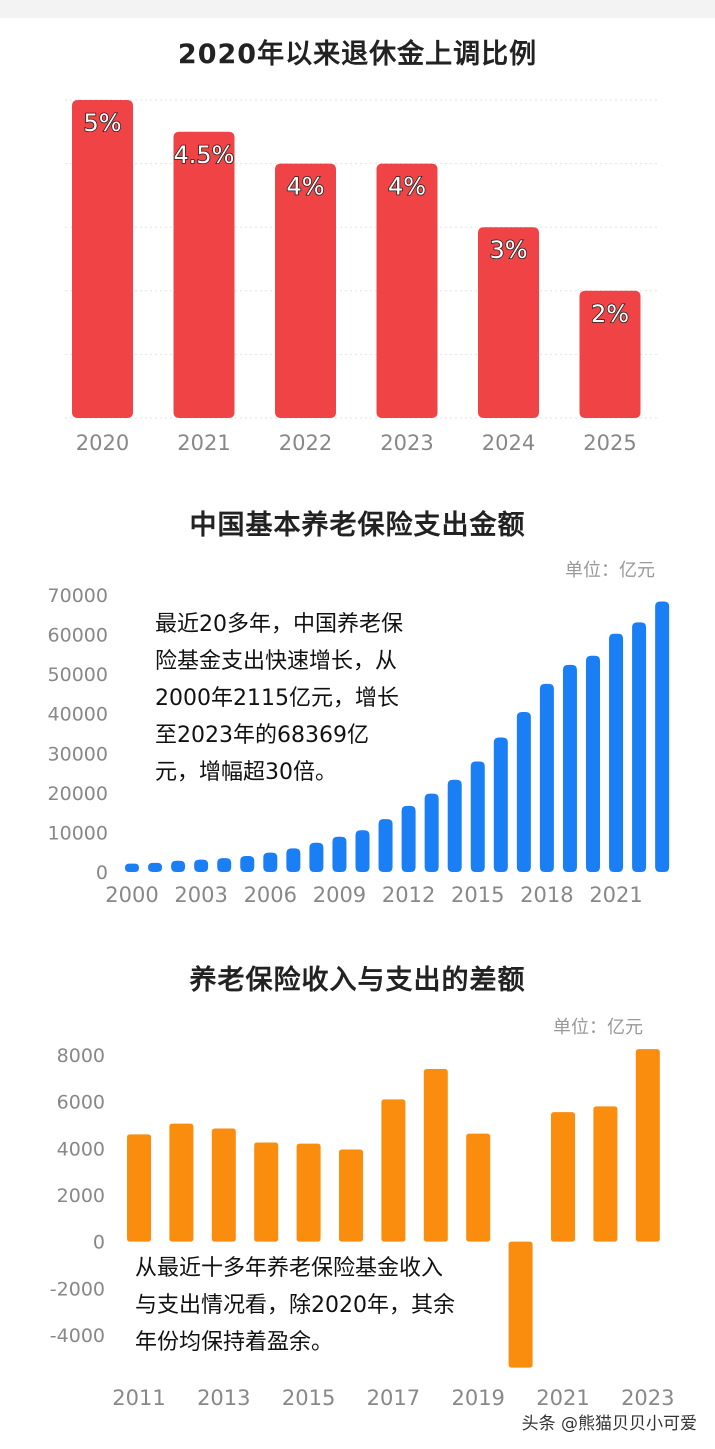 Image resolution: width=715 pixels, height=1449 pixels. I want to click on x-tick-label: 2003, so click(200, 895).